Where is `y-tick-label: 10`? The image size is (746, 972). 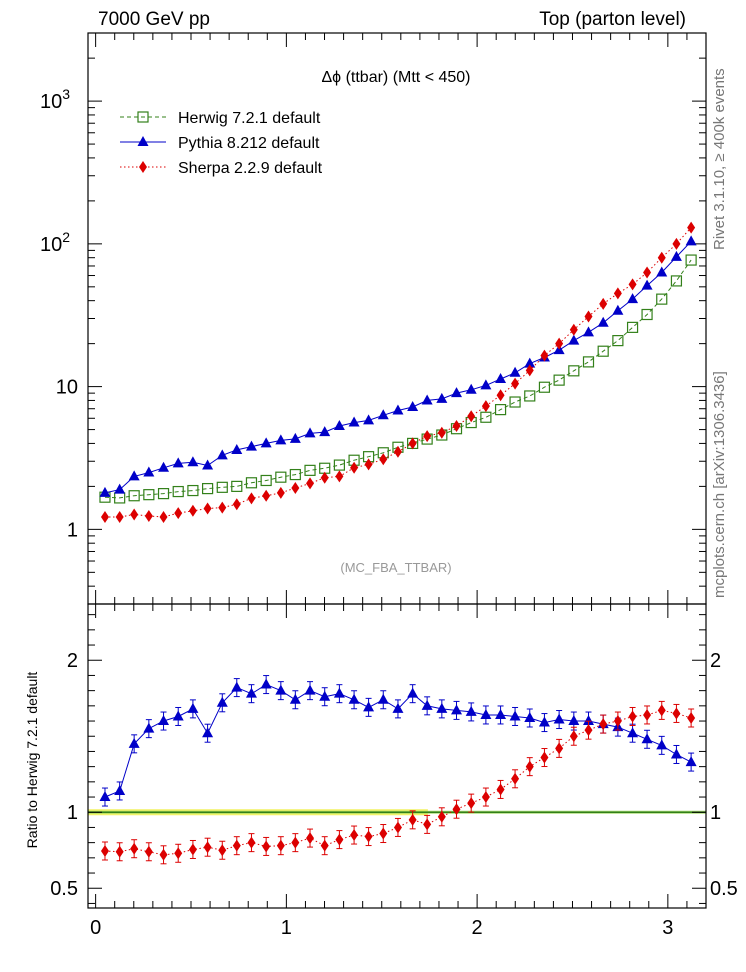
y-tick-label: 10 is located at coordinates (67, 388).